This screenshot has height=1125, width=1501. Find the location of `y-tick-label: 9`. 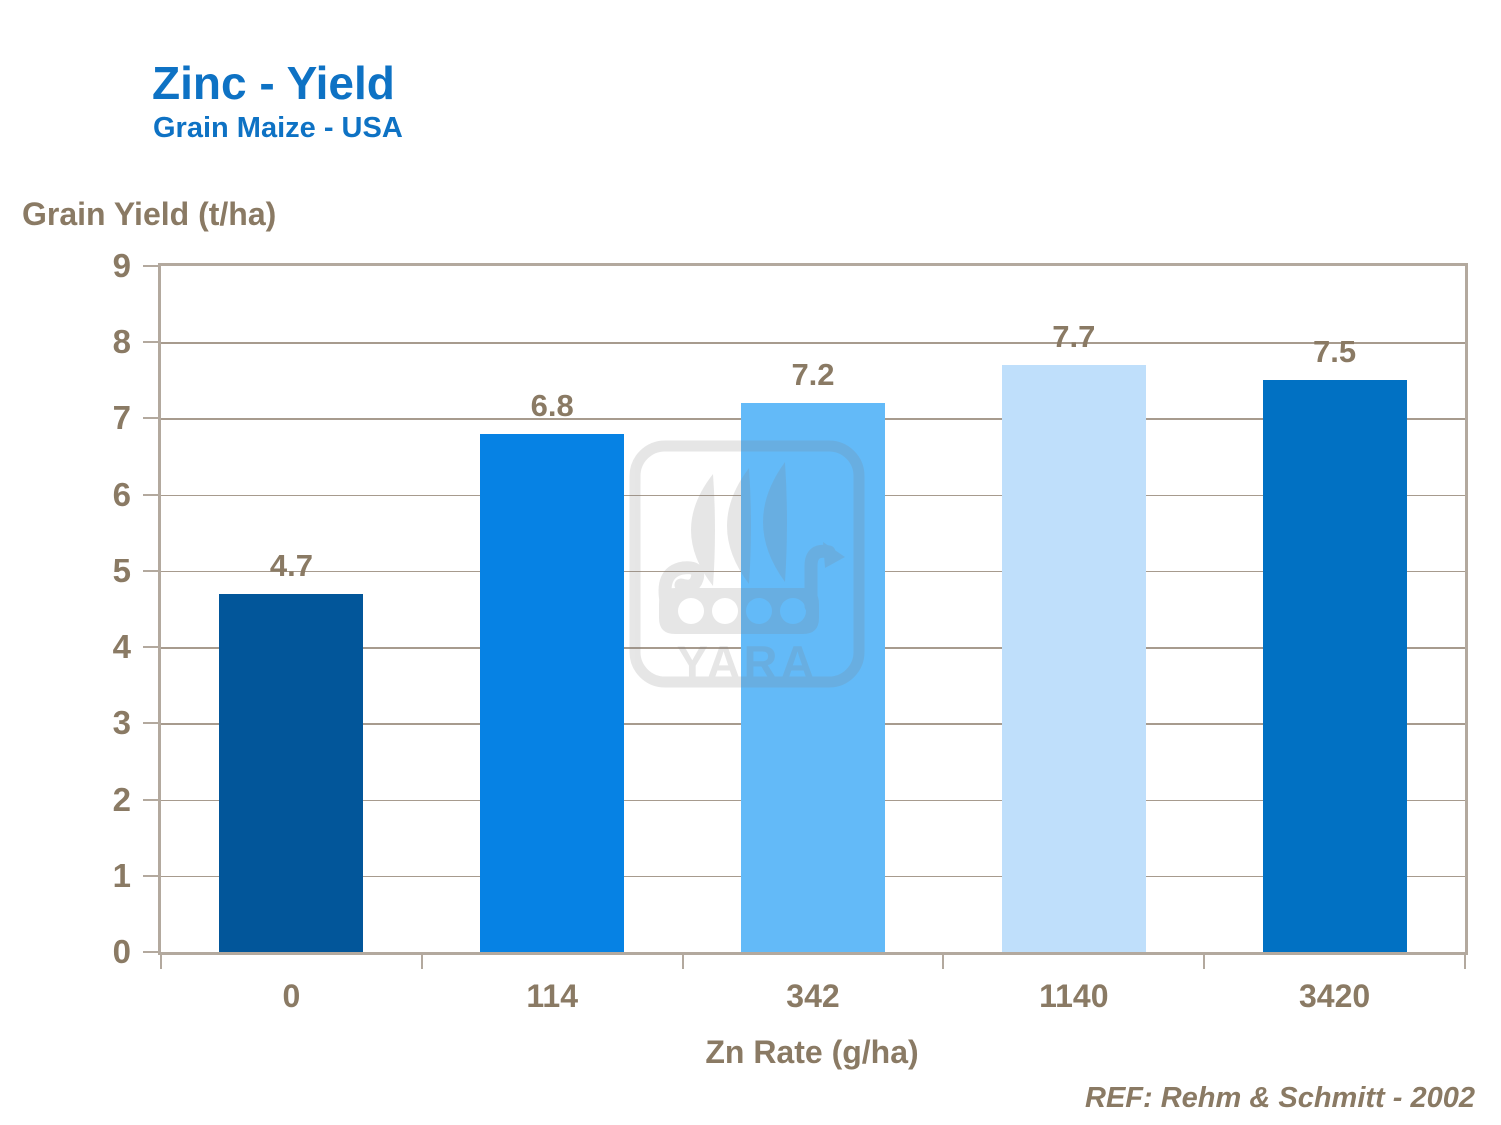

y-tick-label: 9 is located at coordinates (121, 265).